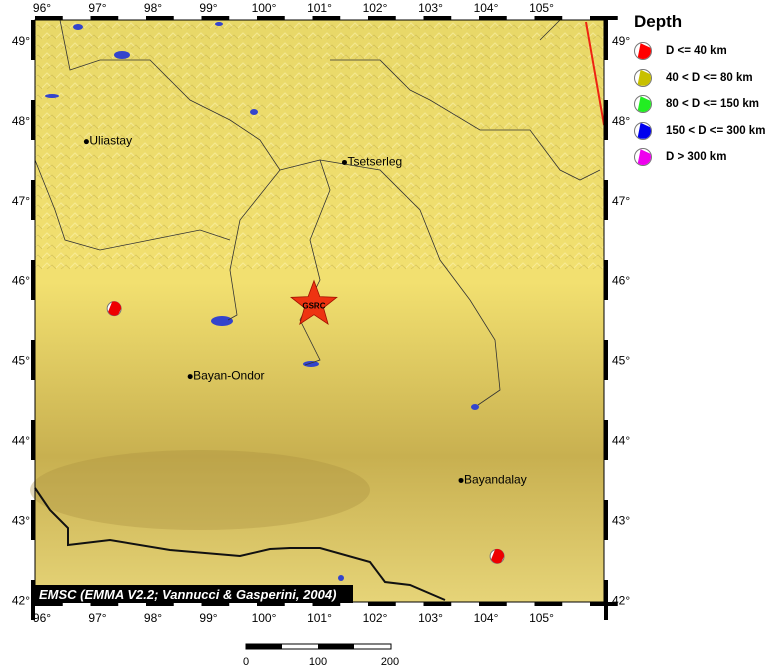  What do you see at coordinates (696, 51) in the screenshot?
I see `legend-label: D <= 40 km` at bounding box center [696, 51].